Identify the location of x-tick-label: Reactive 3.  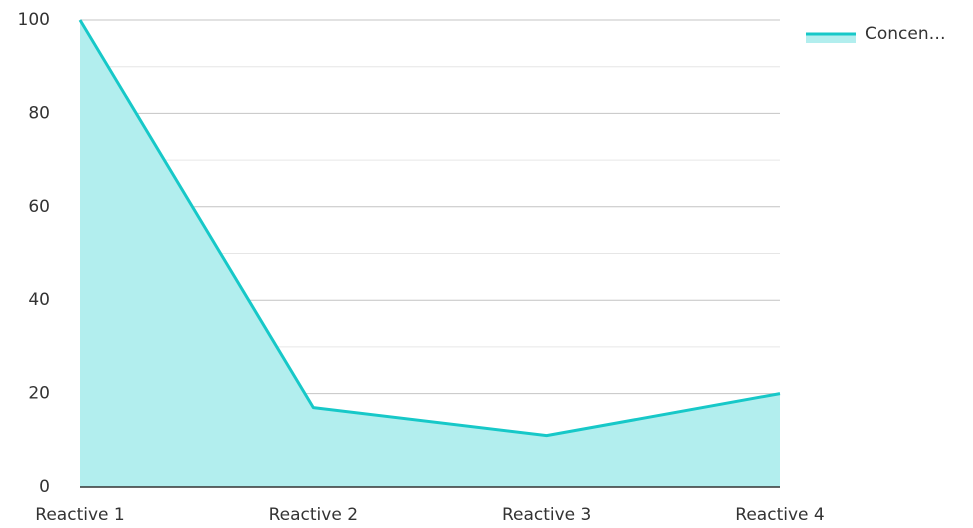
(546, 515).